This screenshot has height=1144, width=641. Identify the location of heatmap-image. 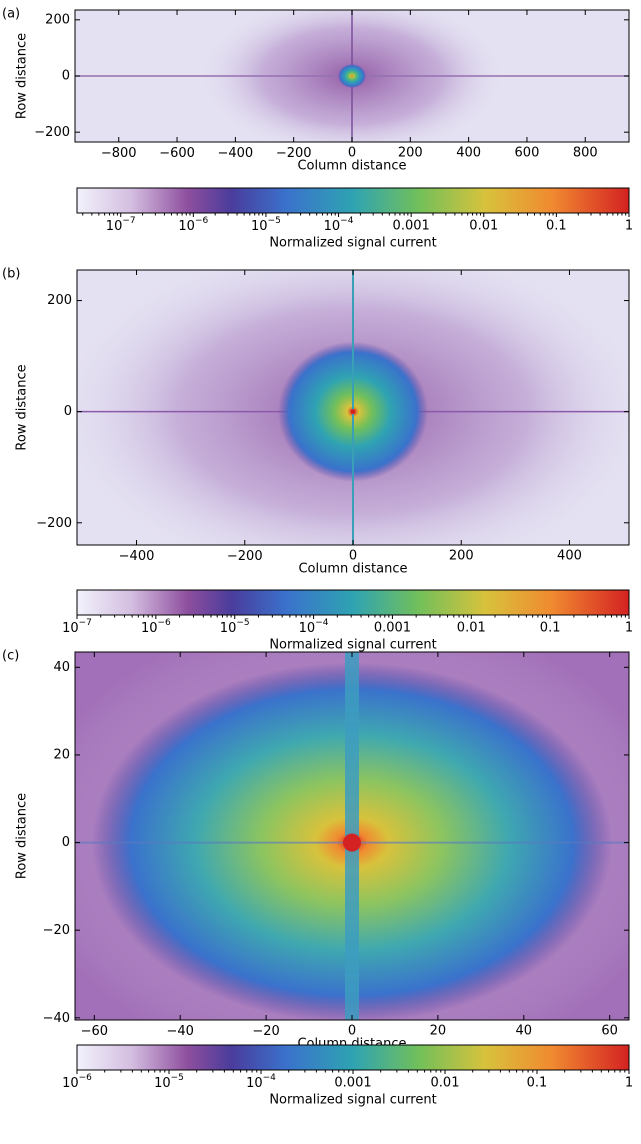
(352, 76).